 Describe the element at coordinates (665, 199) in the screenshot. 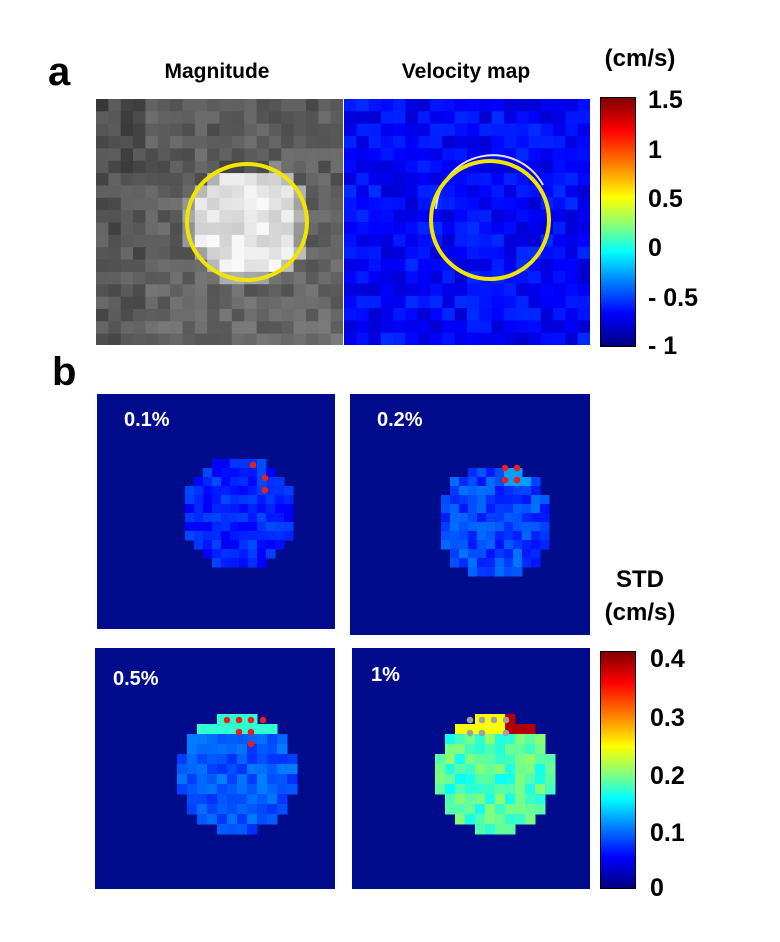

I see `colorbar-a-tick: 0.5` at that location.